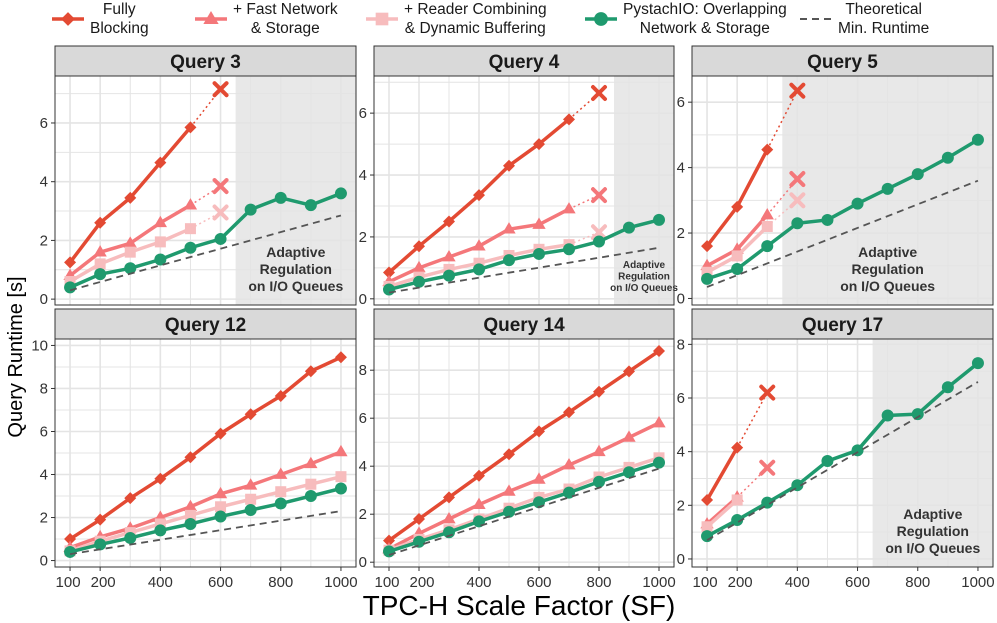 Image resolution: width=997 pixels, height=623 pixels. Describe the element at coordinates (705, 28) in the screenshot. I see `legend-label-line2: Network & Storage` at that location.